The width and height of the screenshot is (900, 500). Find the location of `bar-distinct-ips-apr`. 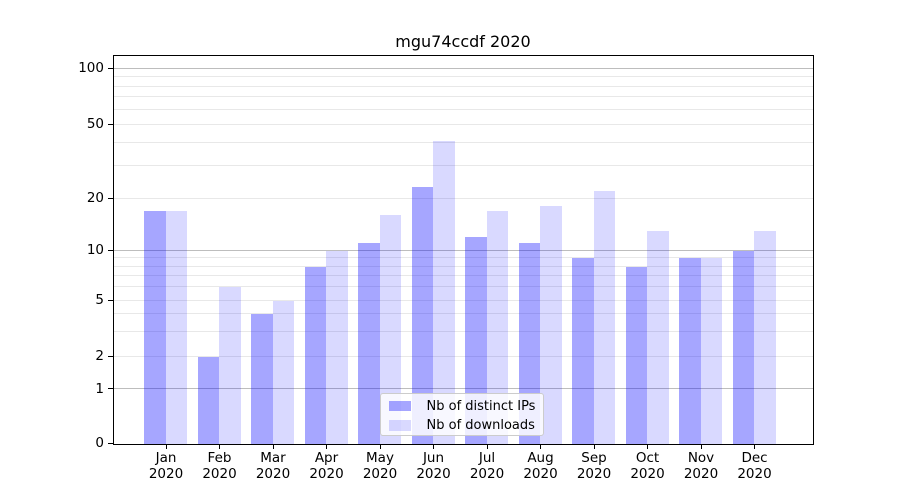

bar-distinct-ips-apr is located at coordinates (315, 355).